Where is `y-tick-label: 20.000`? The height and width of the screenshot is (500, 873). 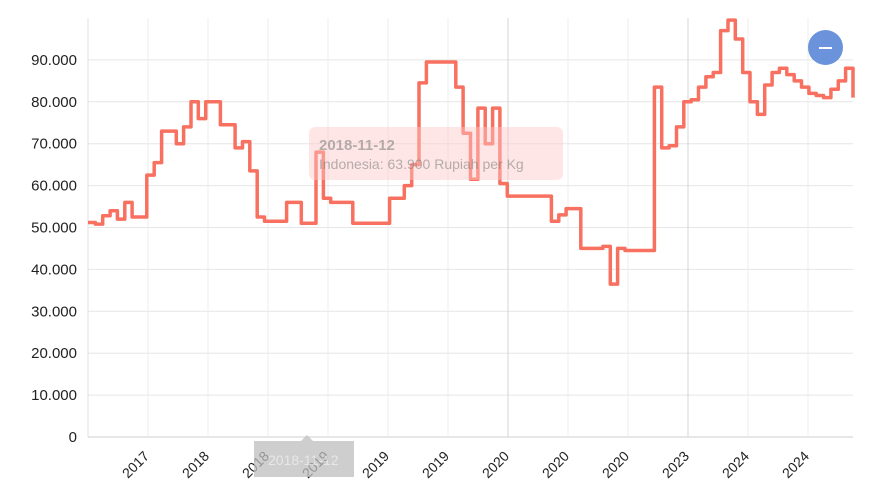 y-tick-label: 20.000 is located at coordinates (54, 353).